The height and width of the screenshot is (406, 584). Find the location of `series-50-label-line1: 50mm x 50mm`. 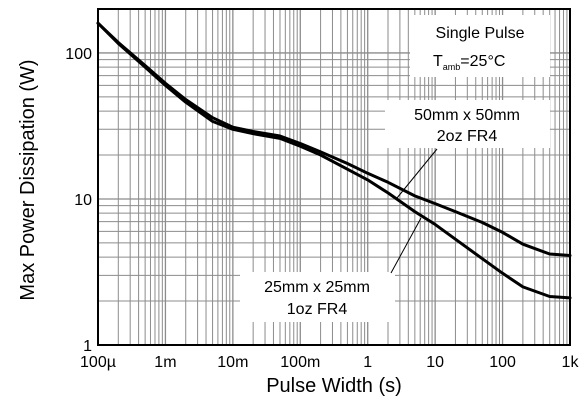

series-50-label-line1: 50mm x 50mm is located at coordinates (467, 115).